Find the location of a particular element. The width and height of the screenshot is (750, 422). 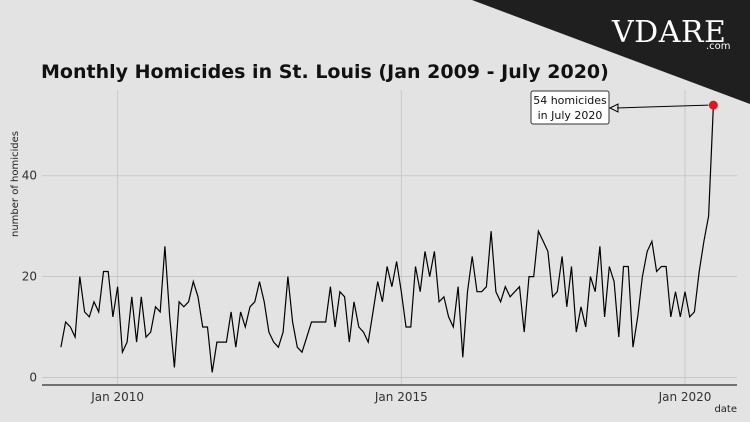

annotation-arrowhead is located at coordinates (613, 108).